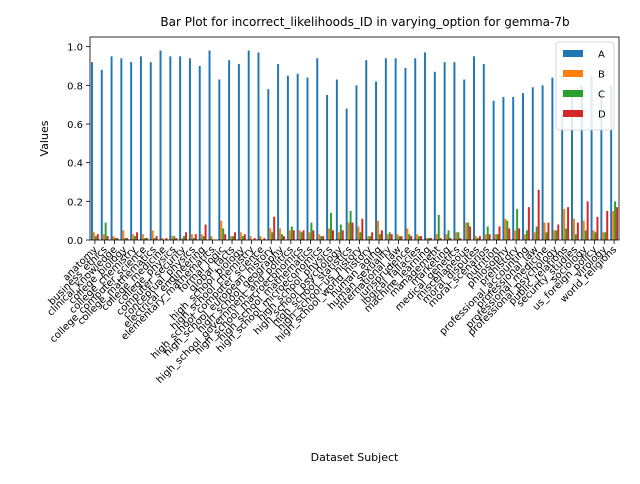 This screenshot has height=484, width=640. Describe the element at coordinates (221, 230) in the screenshot. I see `bar-B-formal_logic` at that location.